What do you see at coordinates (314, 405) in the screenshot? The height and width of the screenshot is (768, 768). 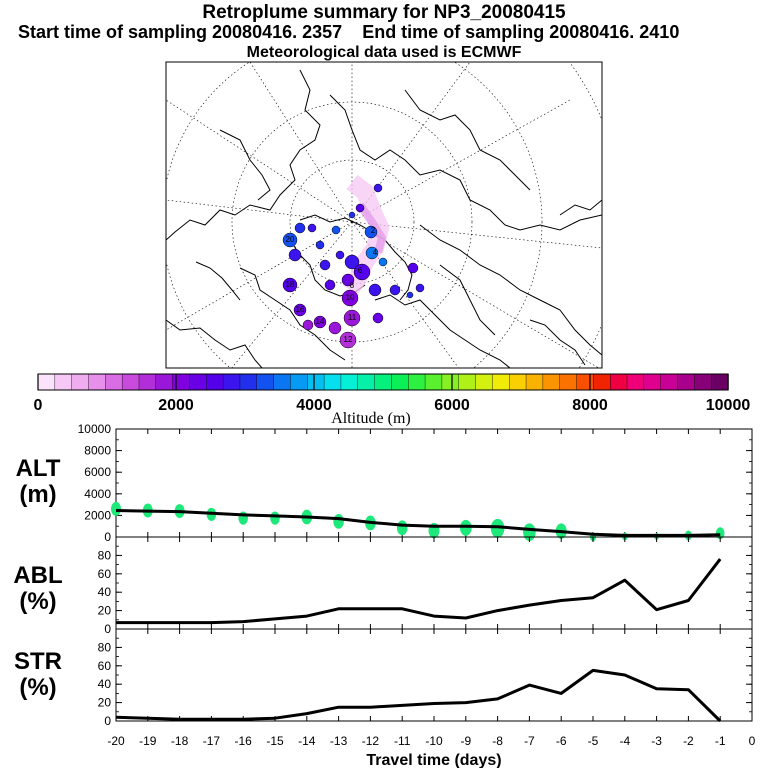 I see `colorbar-tick-label: 4000` at bounding box center [314, 405].